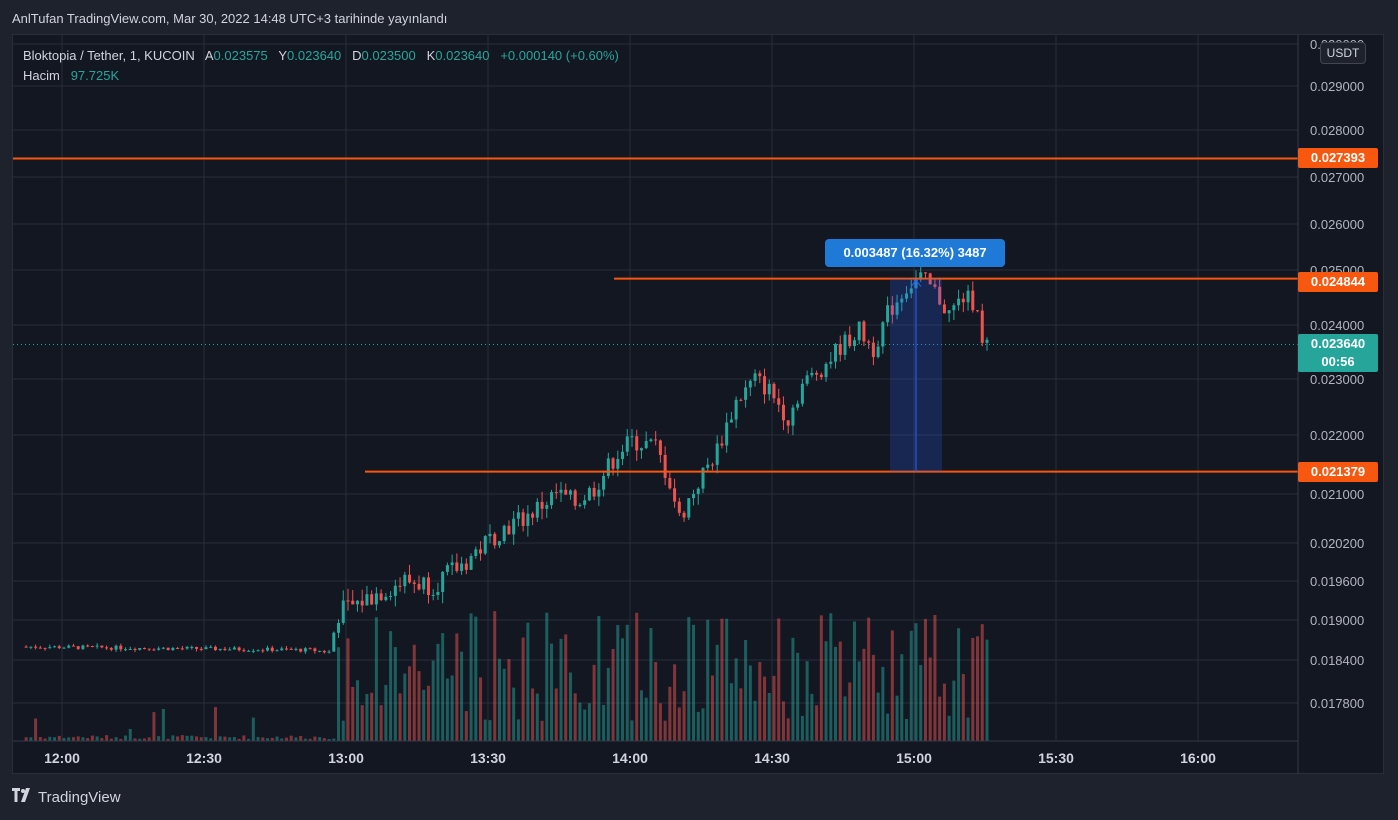 The height and width of the screenshot is (820, 1398). What do you see at coordinates (1338, 472) in the screenshot?
I see `level-tag-support: 0.021379` at bounding box center [1338, 472].